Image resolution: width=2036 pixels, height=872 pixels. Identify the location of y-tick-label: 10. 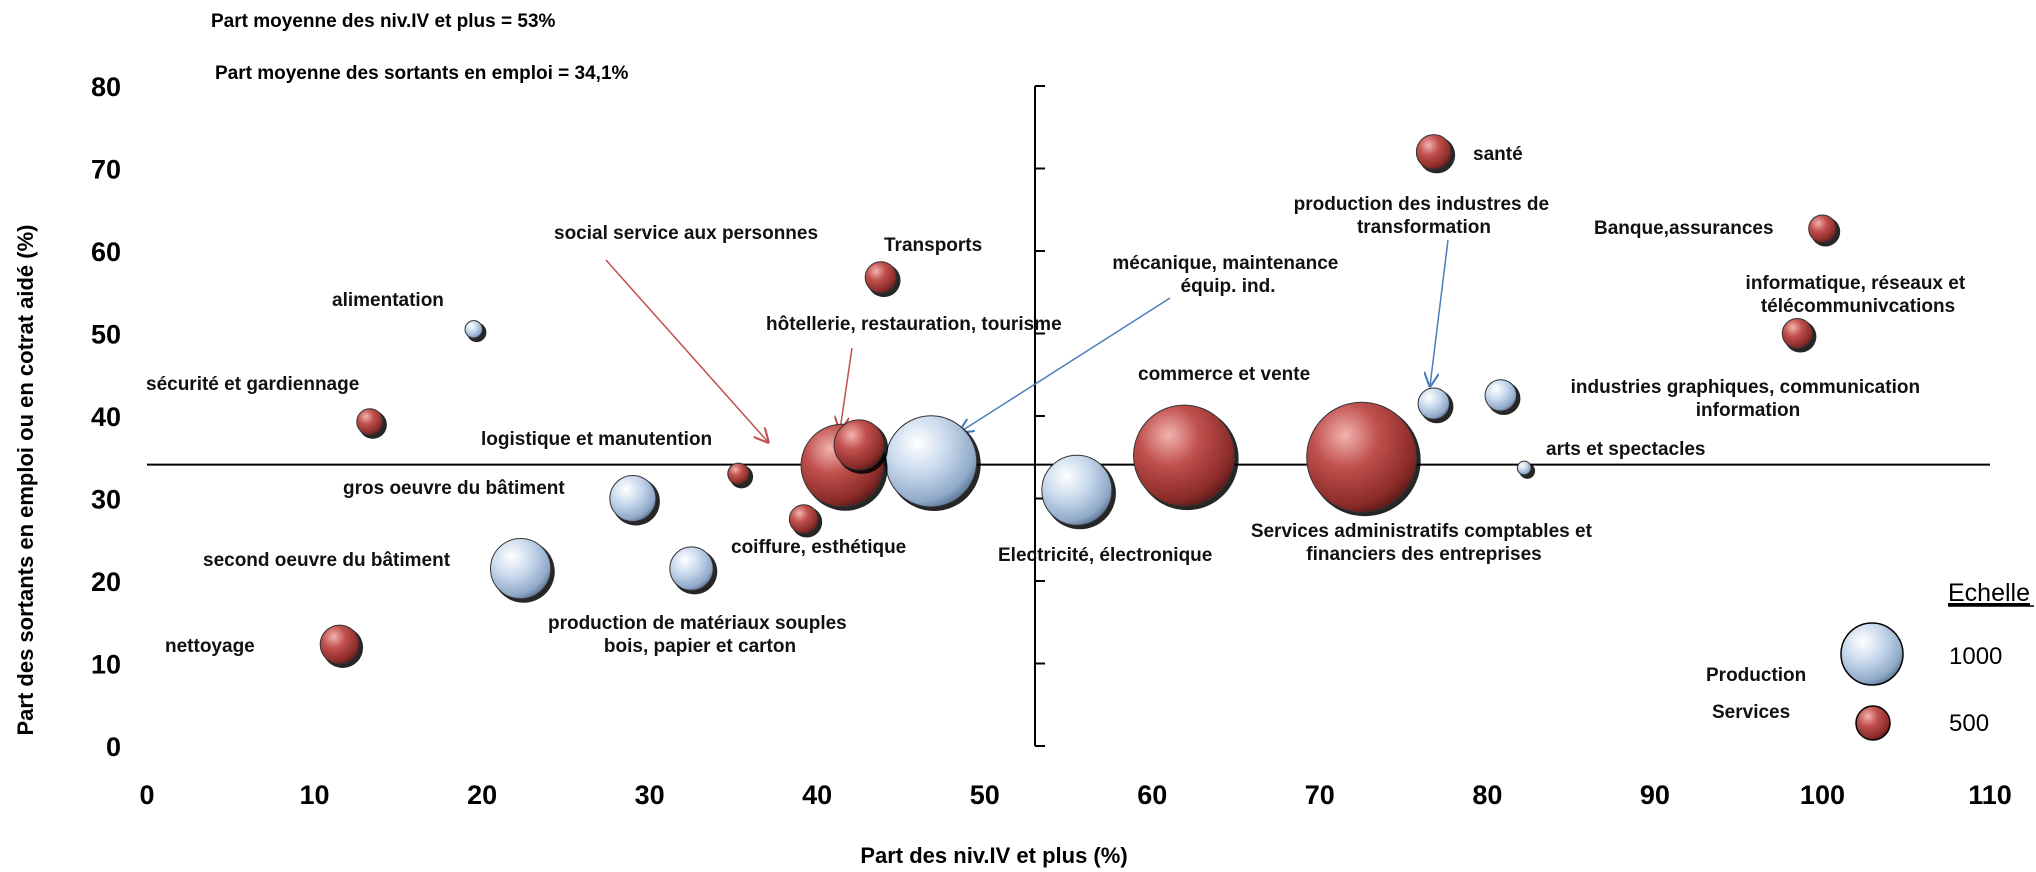
(106, 665).